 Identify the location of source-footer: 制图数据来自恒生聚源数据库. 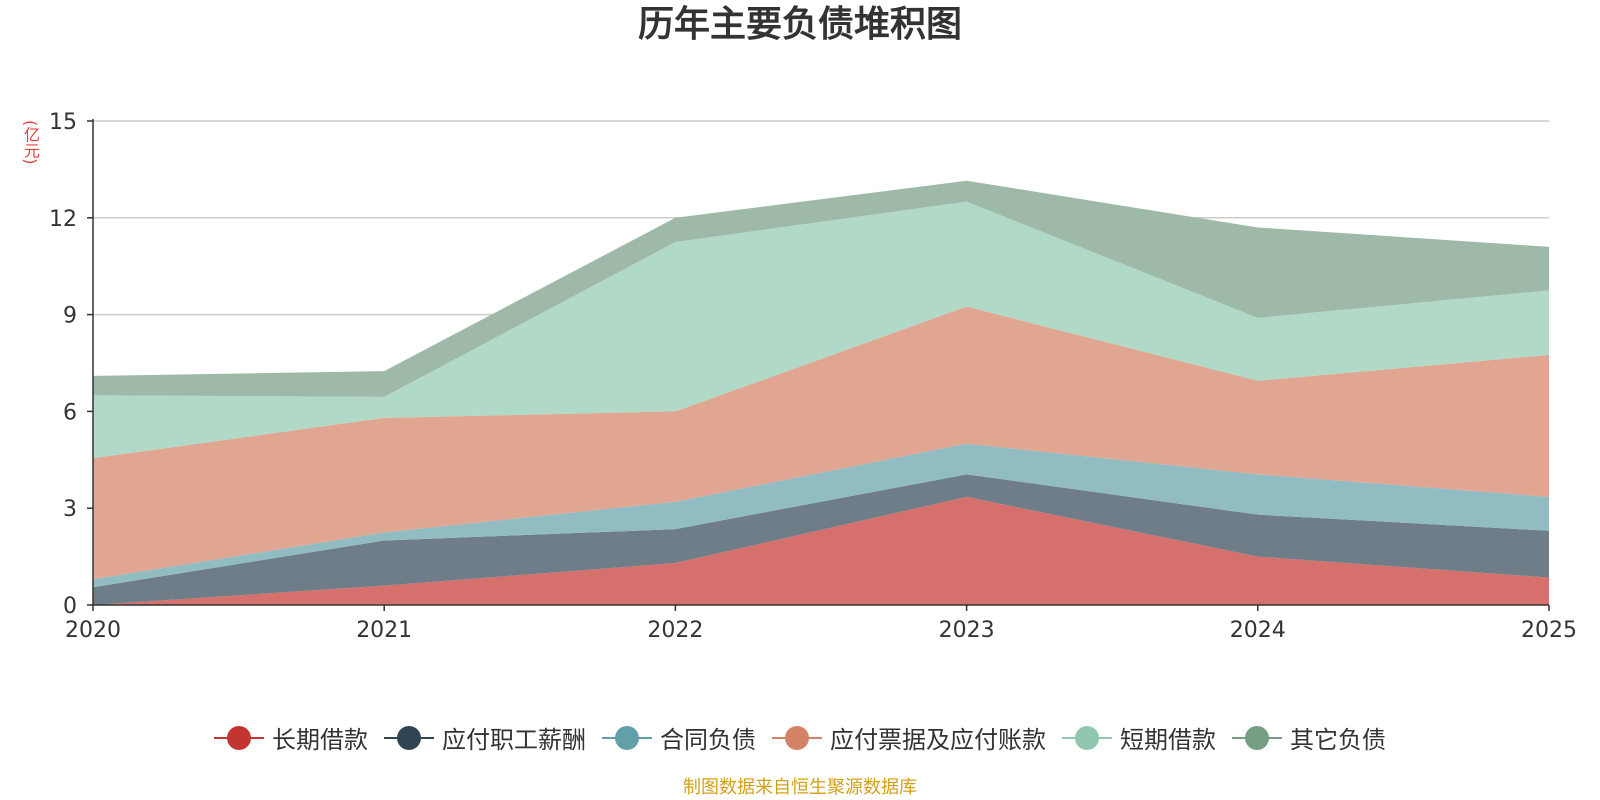
(800, 787).